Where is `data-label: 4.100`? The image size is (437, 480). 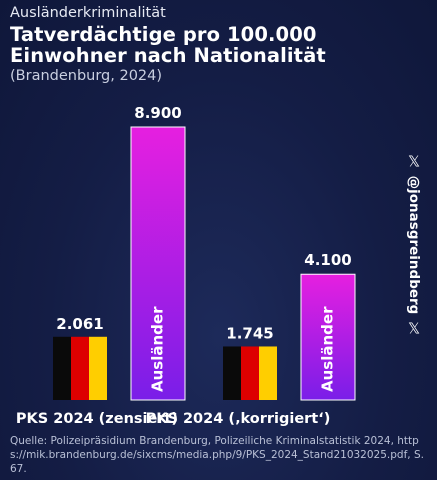
data-label: 4.100 is located at coordinates (327, 260).